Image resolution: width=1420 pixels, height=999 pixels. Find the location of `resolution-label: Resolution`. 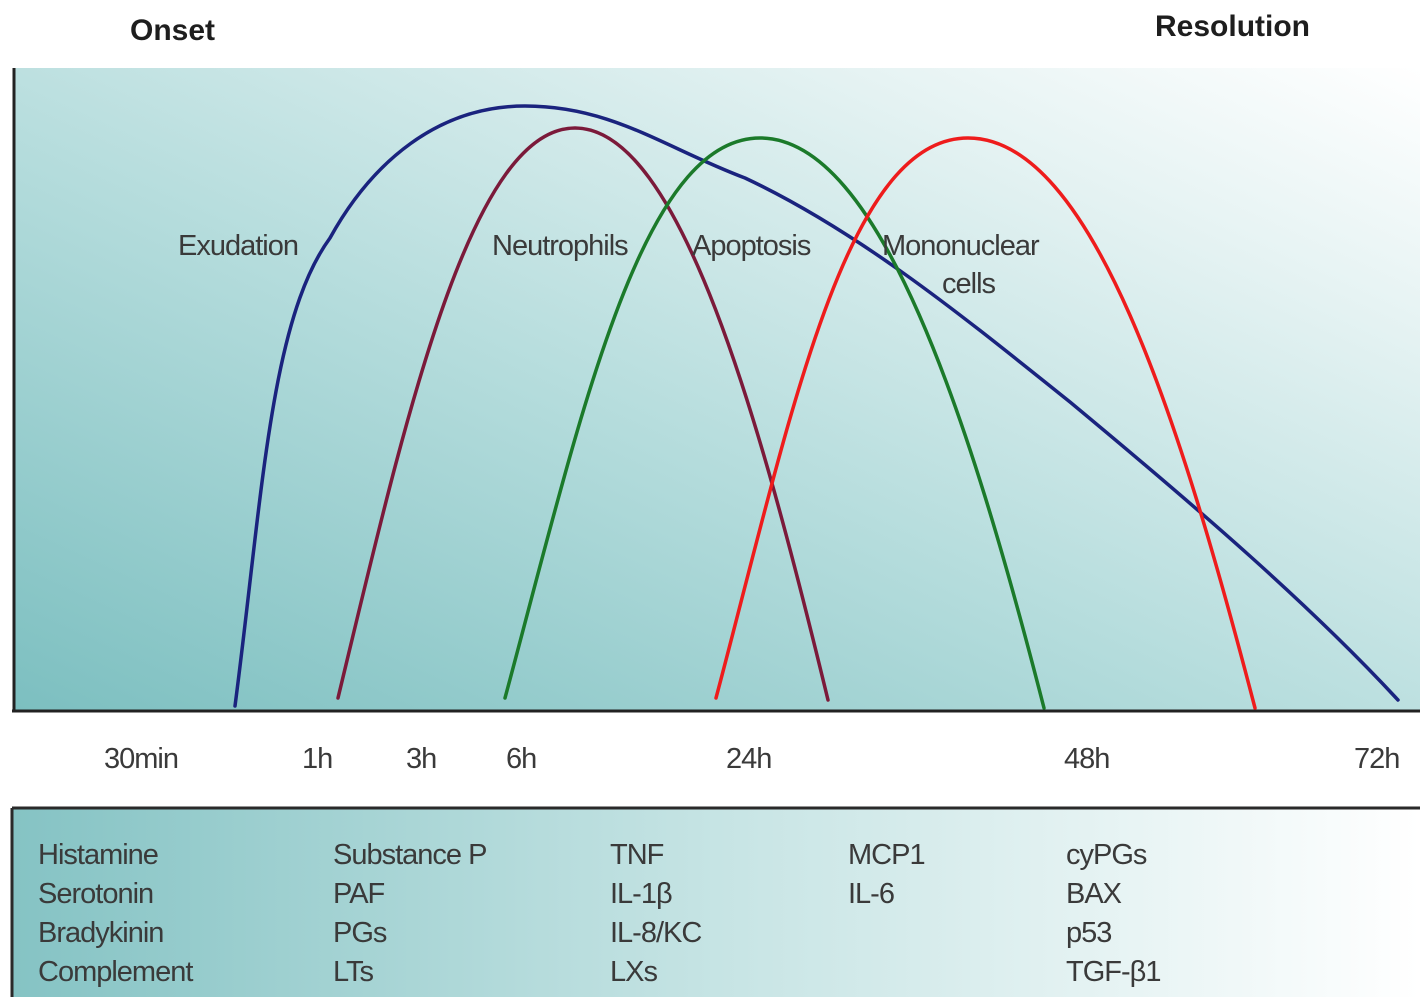

resolution-label: Resolution is located at coordinates (1232, 26).